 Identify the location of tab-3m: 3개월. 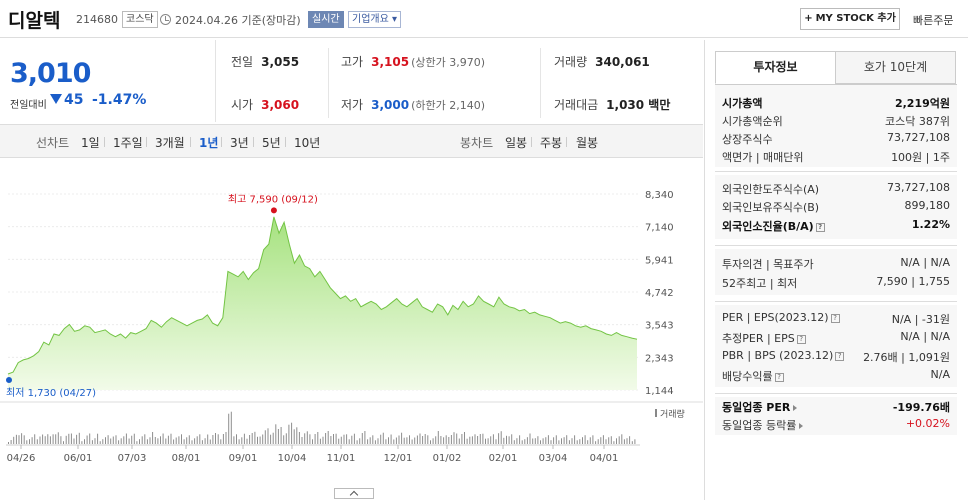
(170, 143).